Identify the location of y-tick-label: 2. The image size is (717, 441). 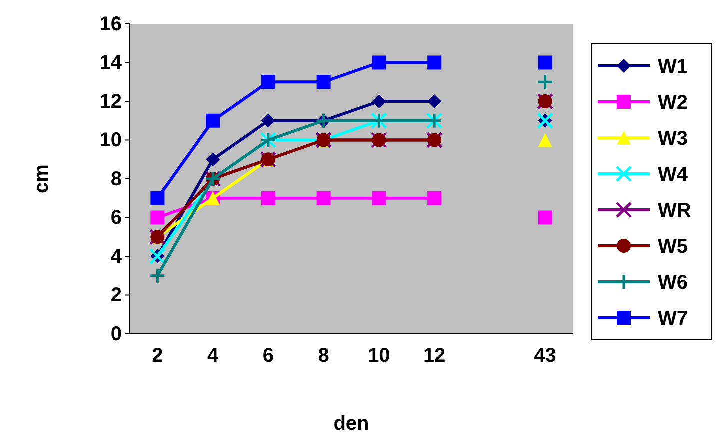
(116, 295).